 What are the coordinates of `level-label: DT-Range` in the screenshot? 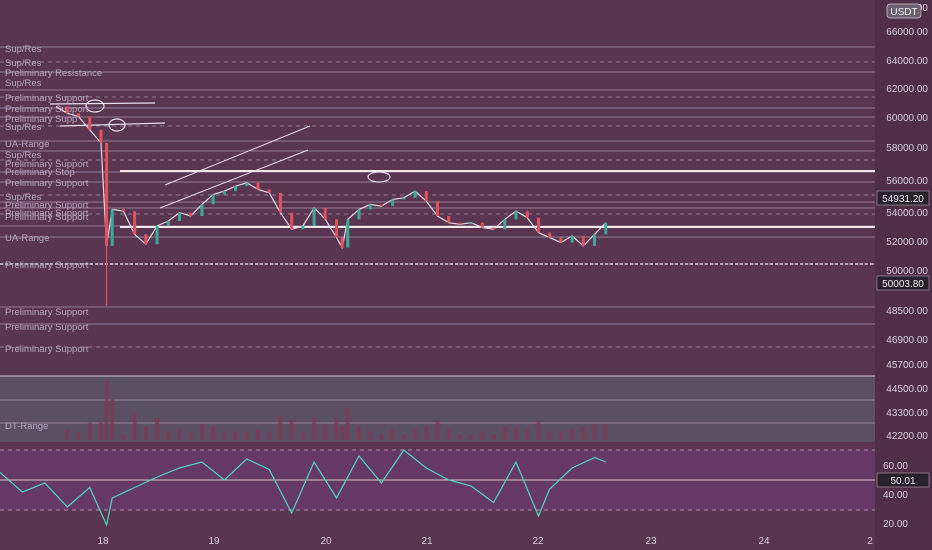 It's located at (26, 426).